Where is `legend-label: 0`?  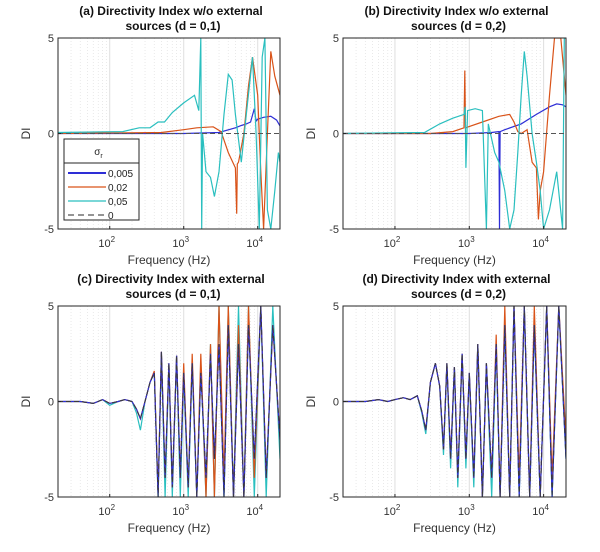 legend-label: 0 is located at coordinates (111, 216).